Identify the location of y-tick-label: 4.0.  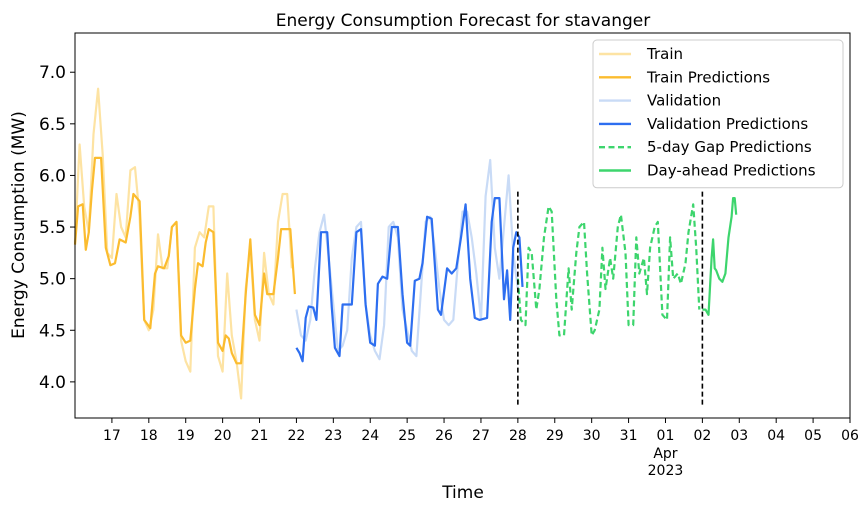
(52, 383).